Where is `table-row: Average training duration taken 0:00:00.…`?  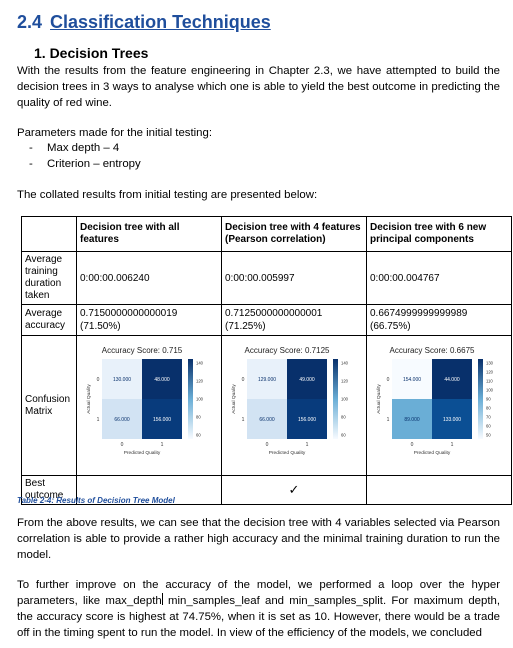 table-row: Average training duration taken 0:00:00.… is located at coordinates (266, 278).